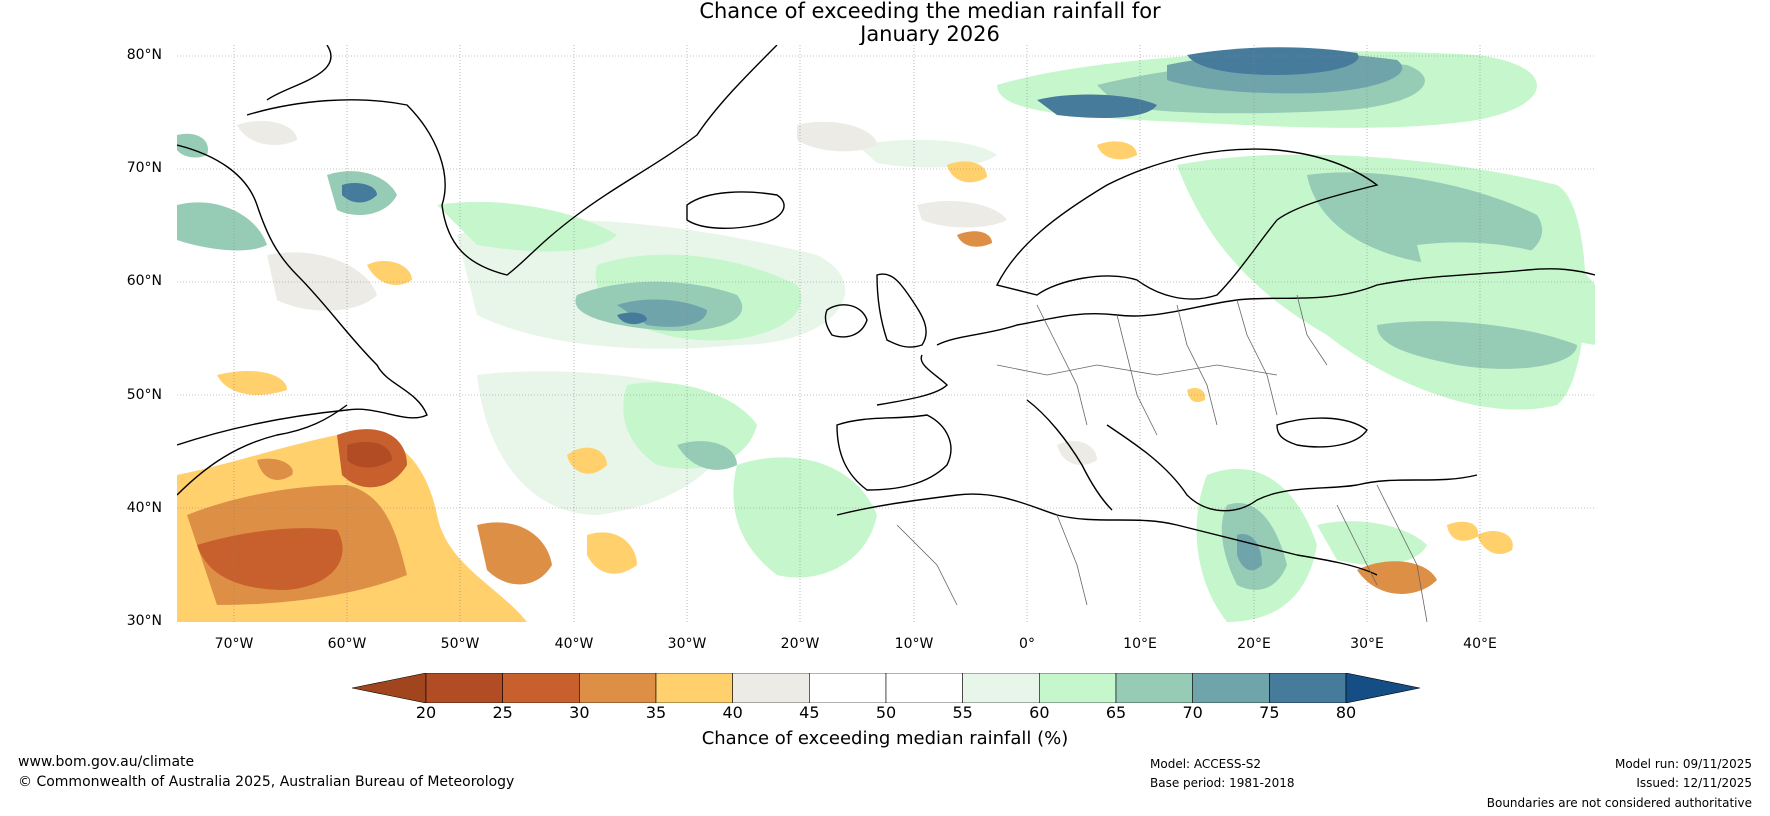 This screenshot has height=816, width=1770. Describe the element at coordinates (1116, 712) in the screenshot. I see `colorbar-tick-label: 65` at that location.